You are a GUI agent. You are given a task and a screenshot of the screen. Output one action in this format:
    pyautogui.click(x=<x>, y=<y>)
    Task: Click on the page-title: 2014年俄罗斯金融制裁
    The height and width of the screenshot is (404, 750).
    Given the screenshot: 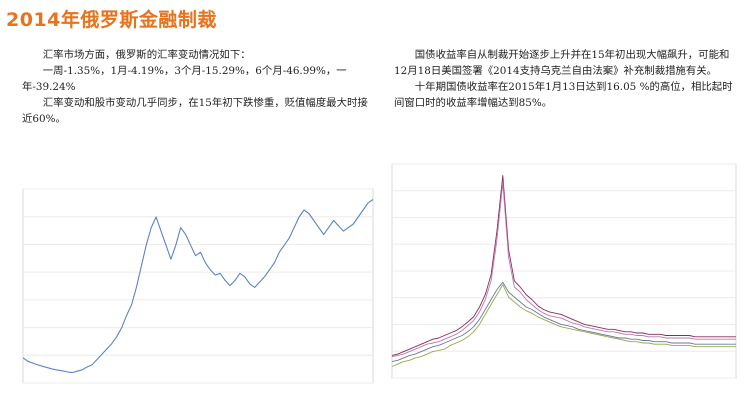 What is the action you would take?
    pyautogui.click(x=111, y=20)
    